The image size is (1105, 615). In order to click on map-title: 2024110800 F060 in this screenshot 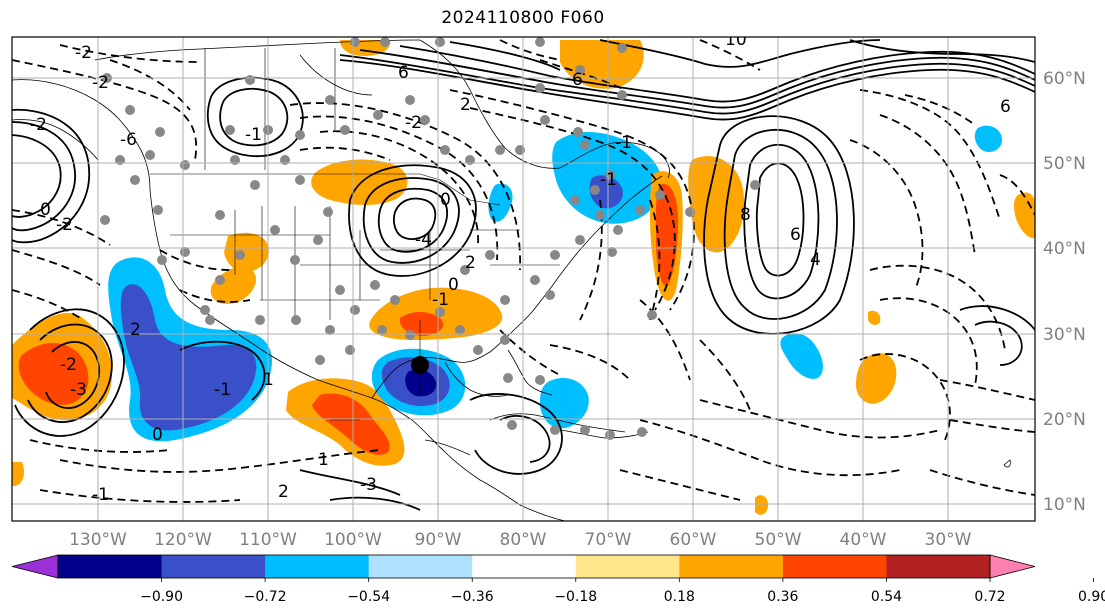, I will do `click(523, 18)`.